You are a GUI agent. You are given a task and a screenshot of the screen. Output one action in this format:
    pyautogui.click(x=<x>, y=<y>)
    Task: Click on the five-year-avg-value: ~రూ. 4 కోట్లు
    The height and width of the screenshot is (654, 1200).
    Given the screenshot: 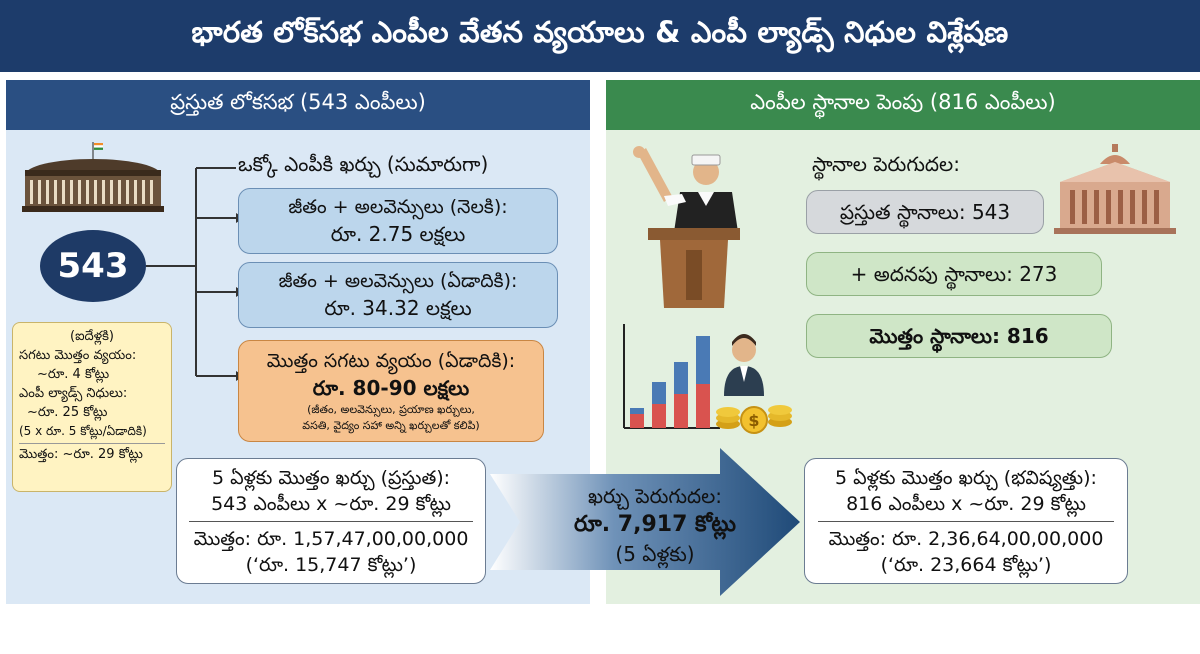 What is the action you would take?
    pyautogui.click(x=73, y=374)
    